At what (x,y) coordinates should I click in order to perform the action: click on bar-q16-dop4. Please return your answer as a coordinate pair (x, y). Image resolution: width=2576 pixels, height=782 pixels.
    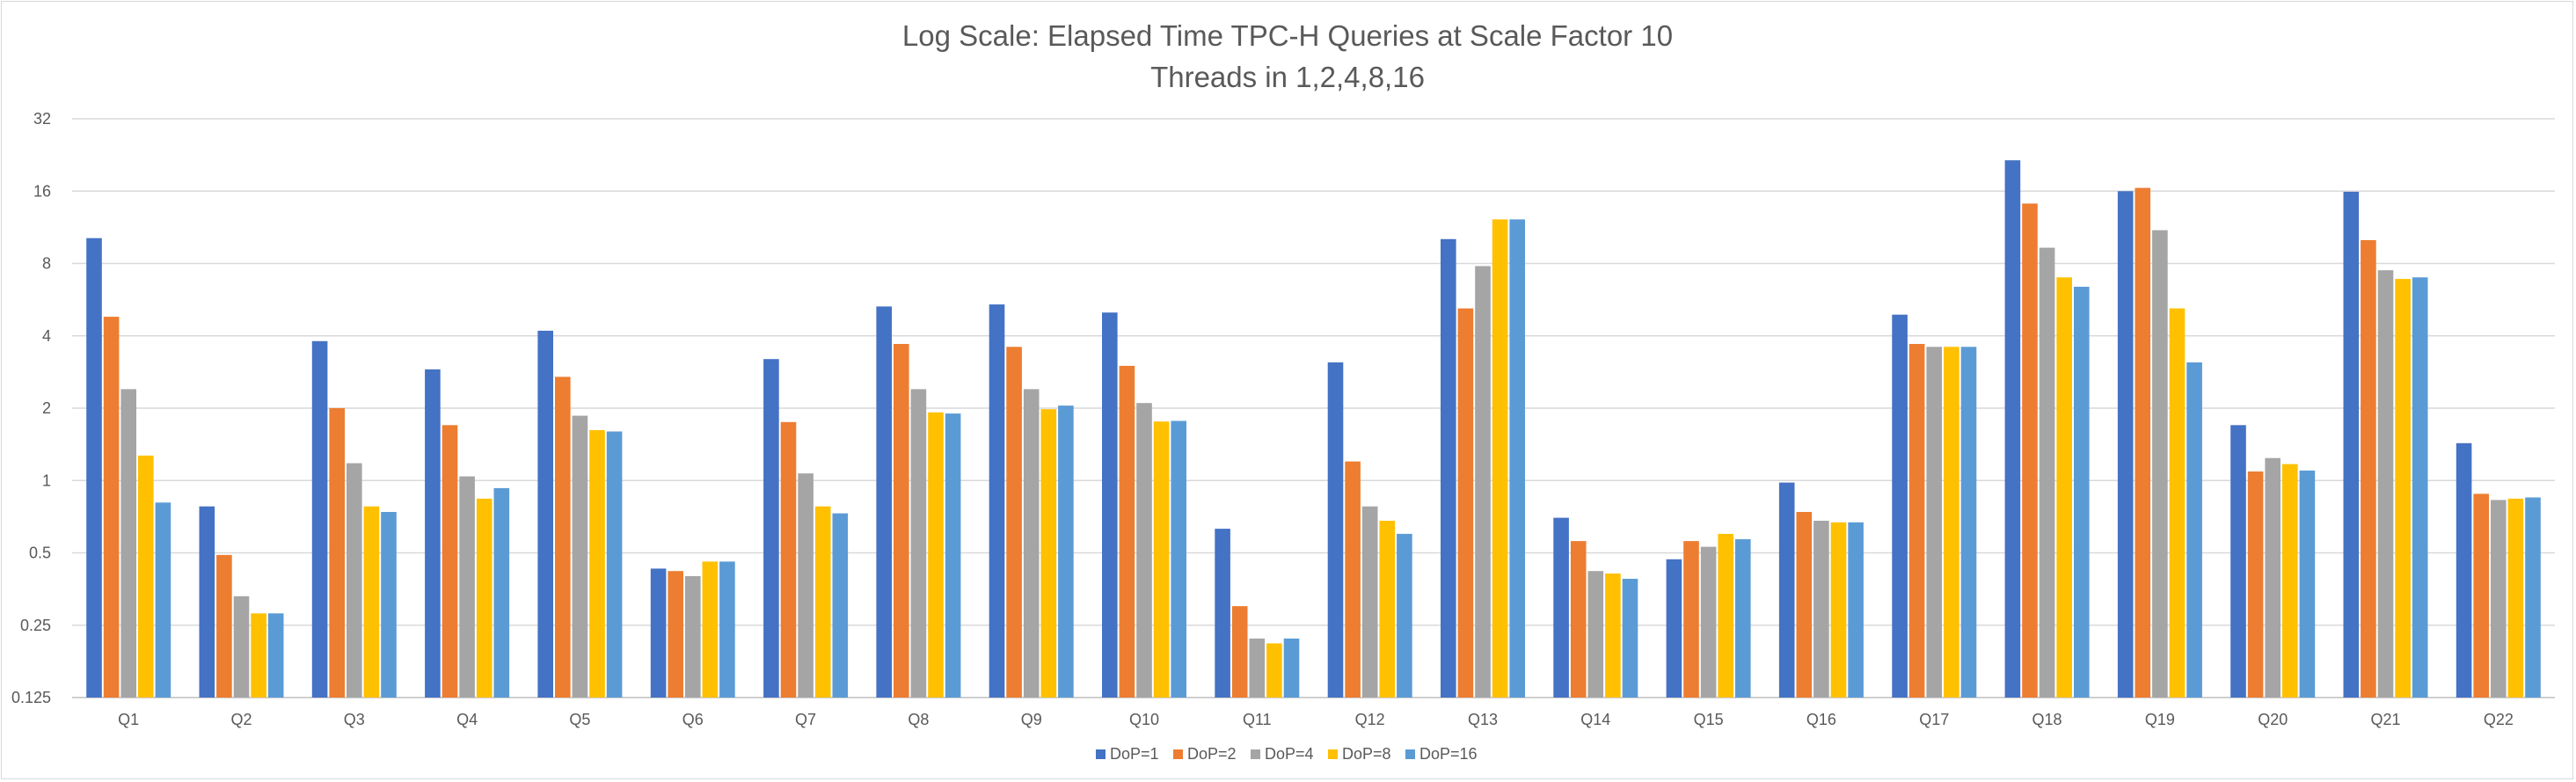
    Looking at the image, I should click on (1821, 609).